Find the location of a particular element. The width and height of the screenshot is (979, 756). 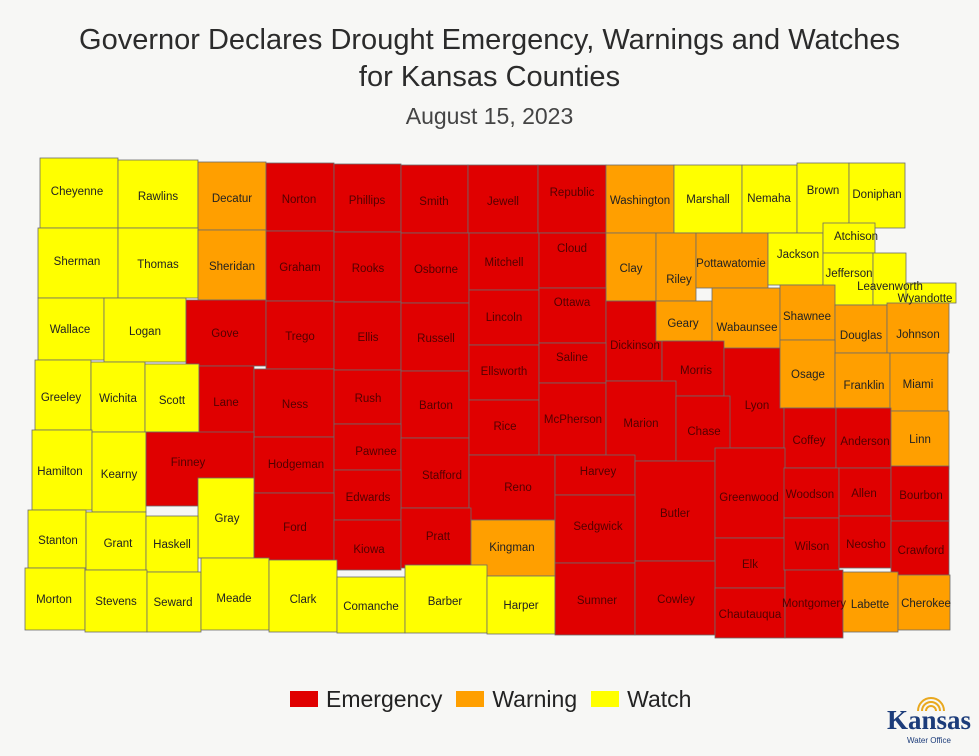

map-legend: Emergency Warning Watch is located at coordinates (497, 699).